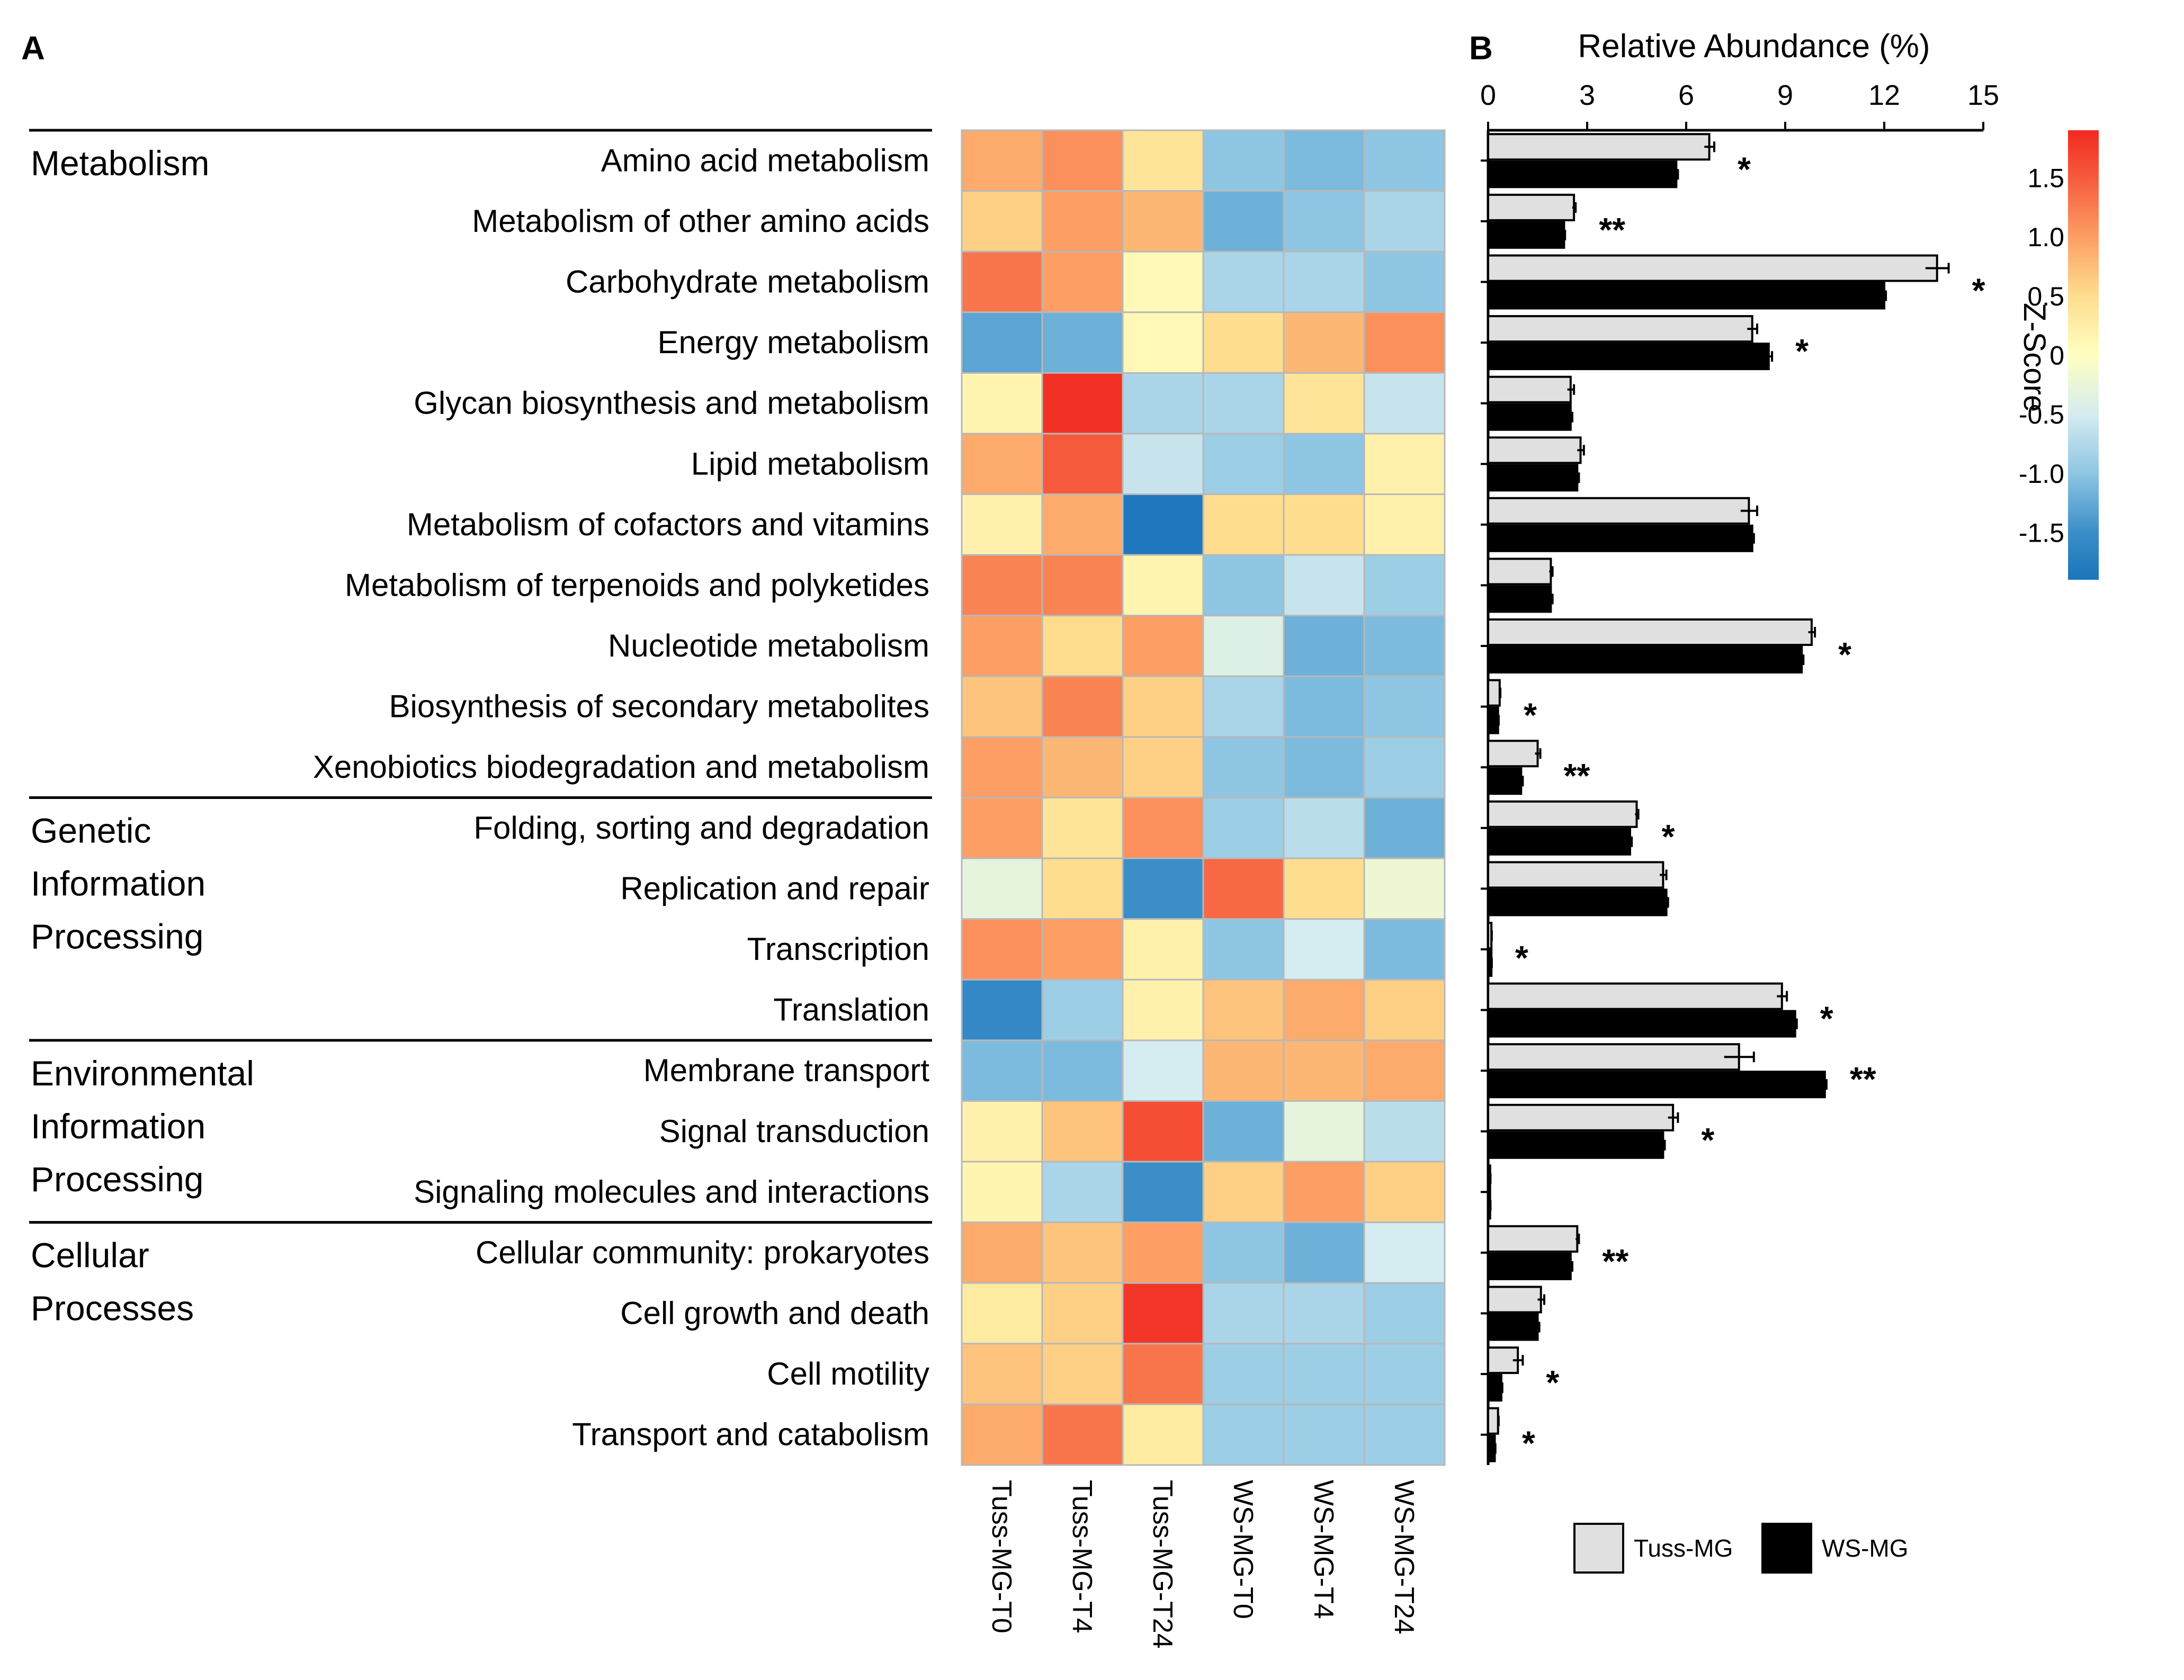 This screenshot has height=1680, width=2184. Describe the element at coordinates (1404, 342) in the screenshot. I see `heatmap-cell-energy-metabolism-ws-mg-t24` at that location.